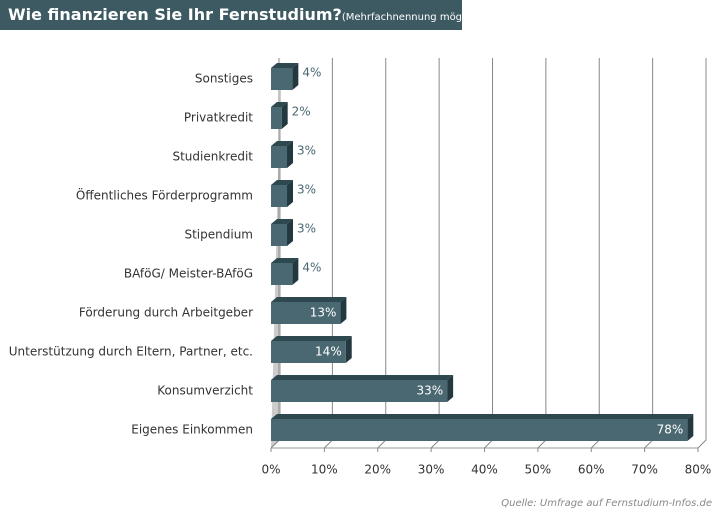  I want to click on y-tick-label: Stipendium, so click(218, 235).